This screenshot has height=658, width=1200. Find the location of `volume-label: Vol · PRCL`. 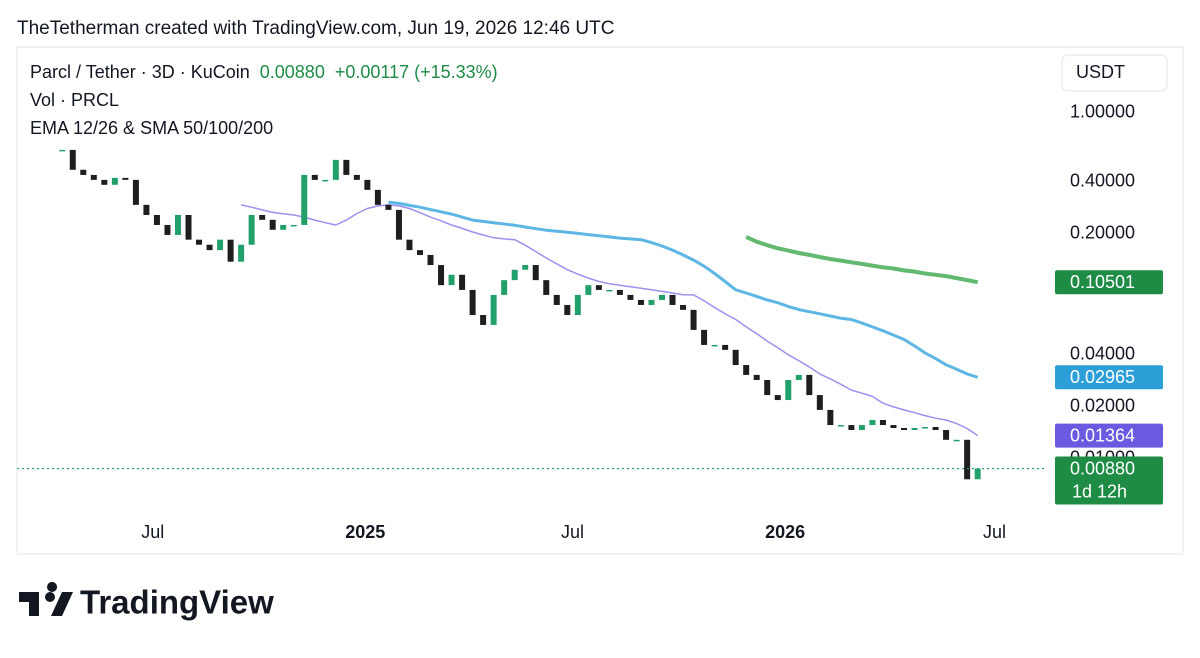

volume-label: Vol · PRCL is located at coordinates (74, 100).